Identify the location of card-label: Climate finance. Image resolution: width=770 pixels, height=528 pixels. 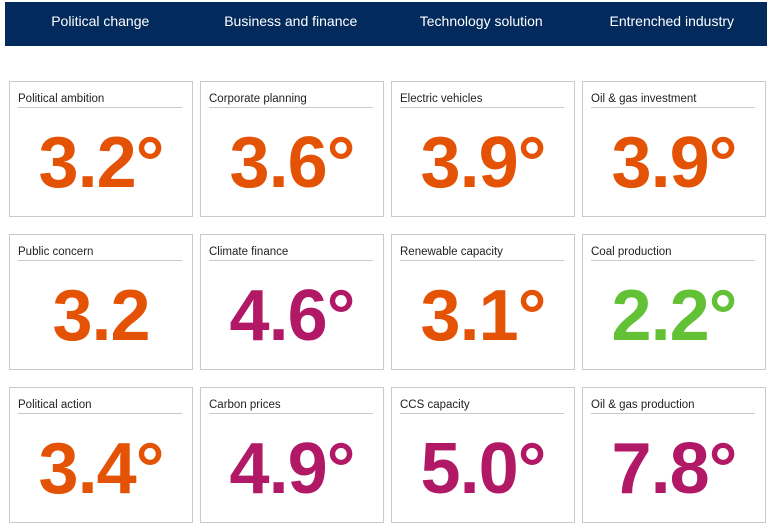
(291, 253).